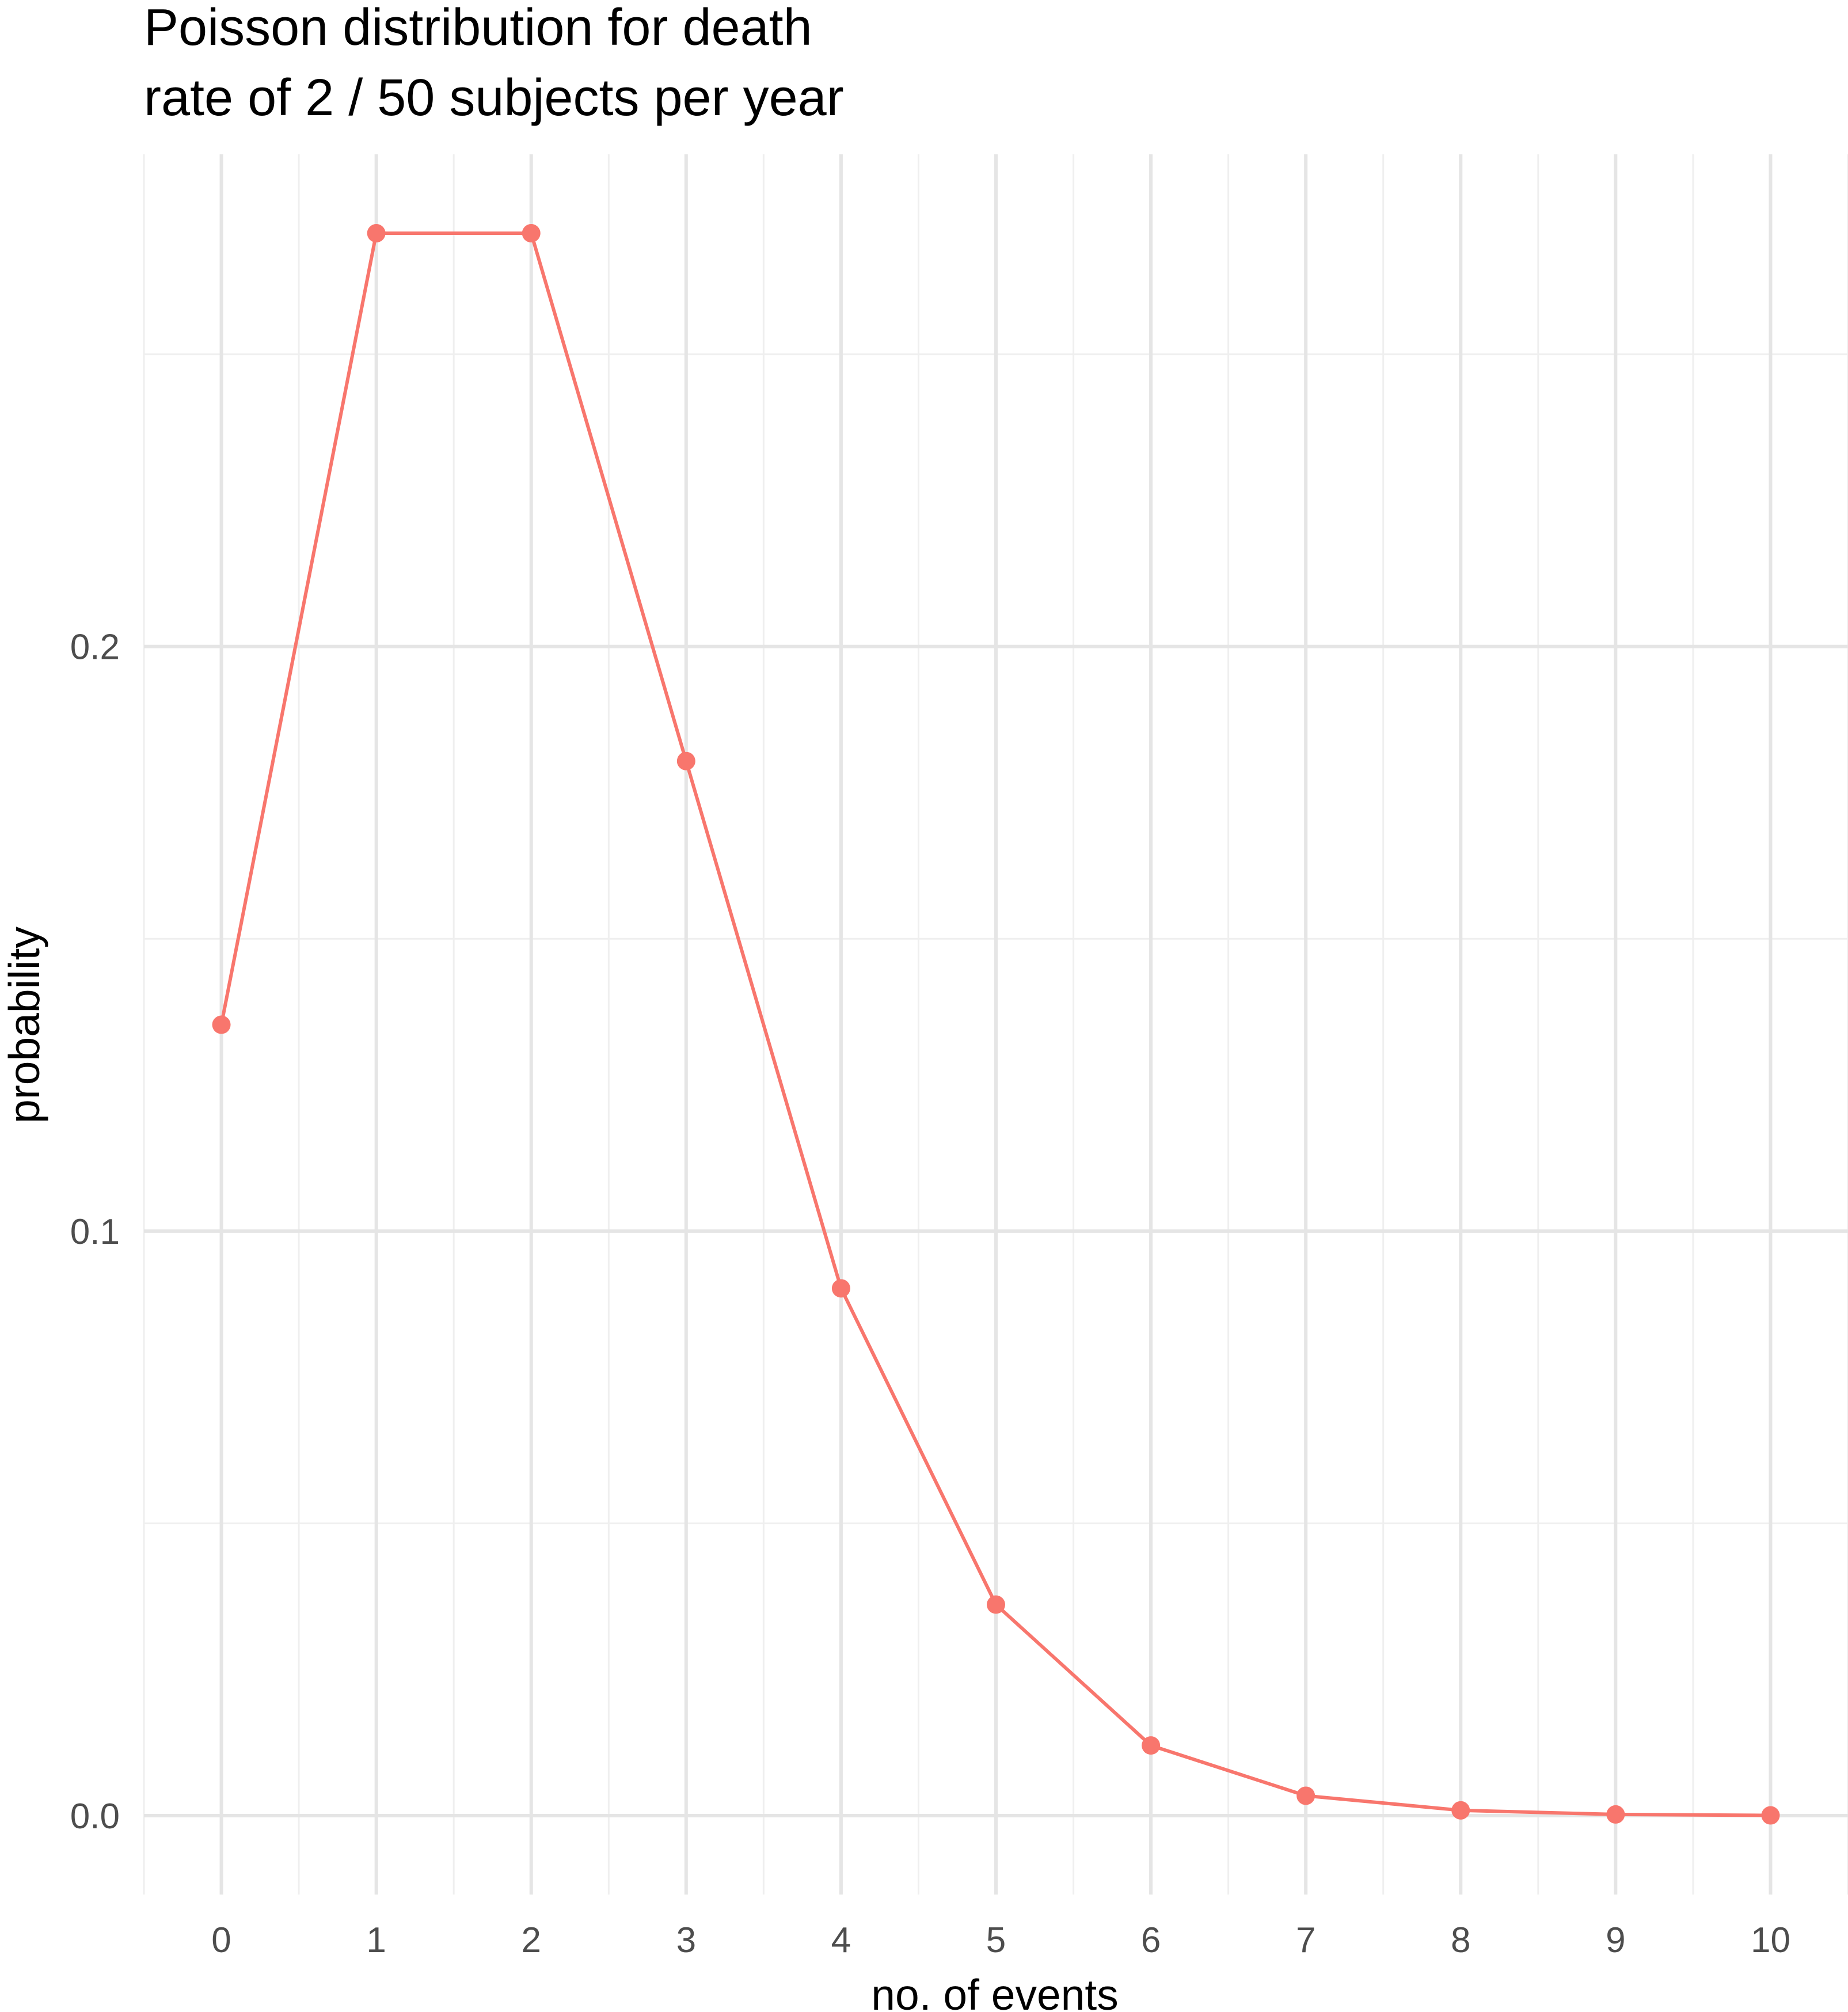 The height and width of the screenshot is (2012, 1848). Describe the element at coordinates (1305, 1940) in the screenshot. I see `x-tick-label: 7` at that location.